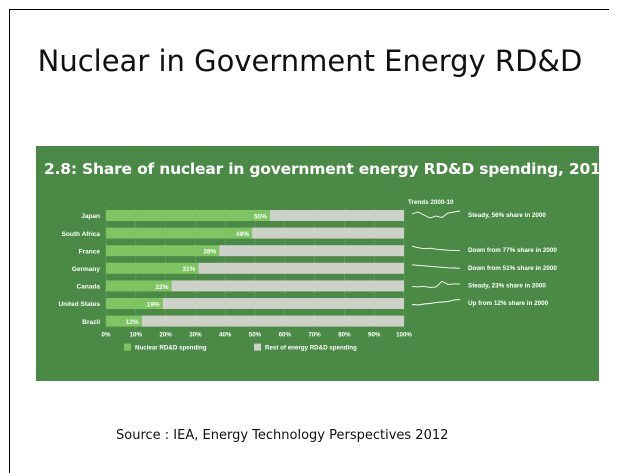 This screenshot has width=618, height=473. What do you see at coordinates (404, 335) in the screenshot?
I see `x-tick-label: 100%` at bounding box center [404, 335].